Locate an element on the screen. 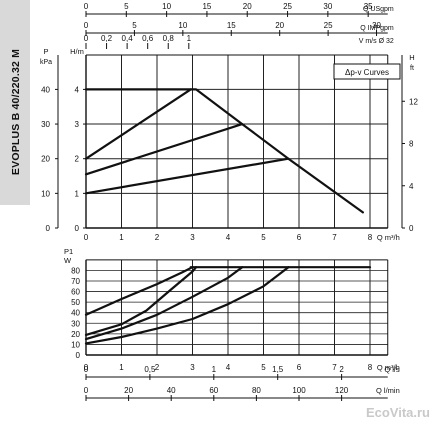 The image size is (442, 428). top-axis-tick-label: 0,6 is located at coordinates (148, 38).